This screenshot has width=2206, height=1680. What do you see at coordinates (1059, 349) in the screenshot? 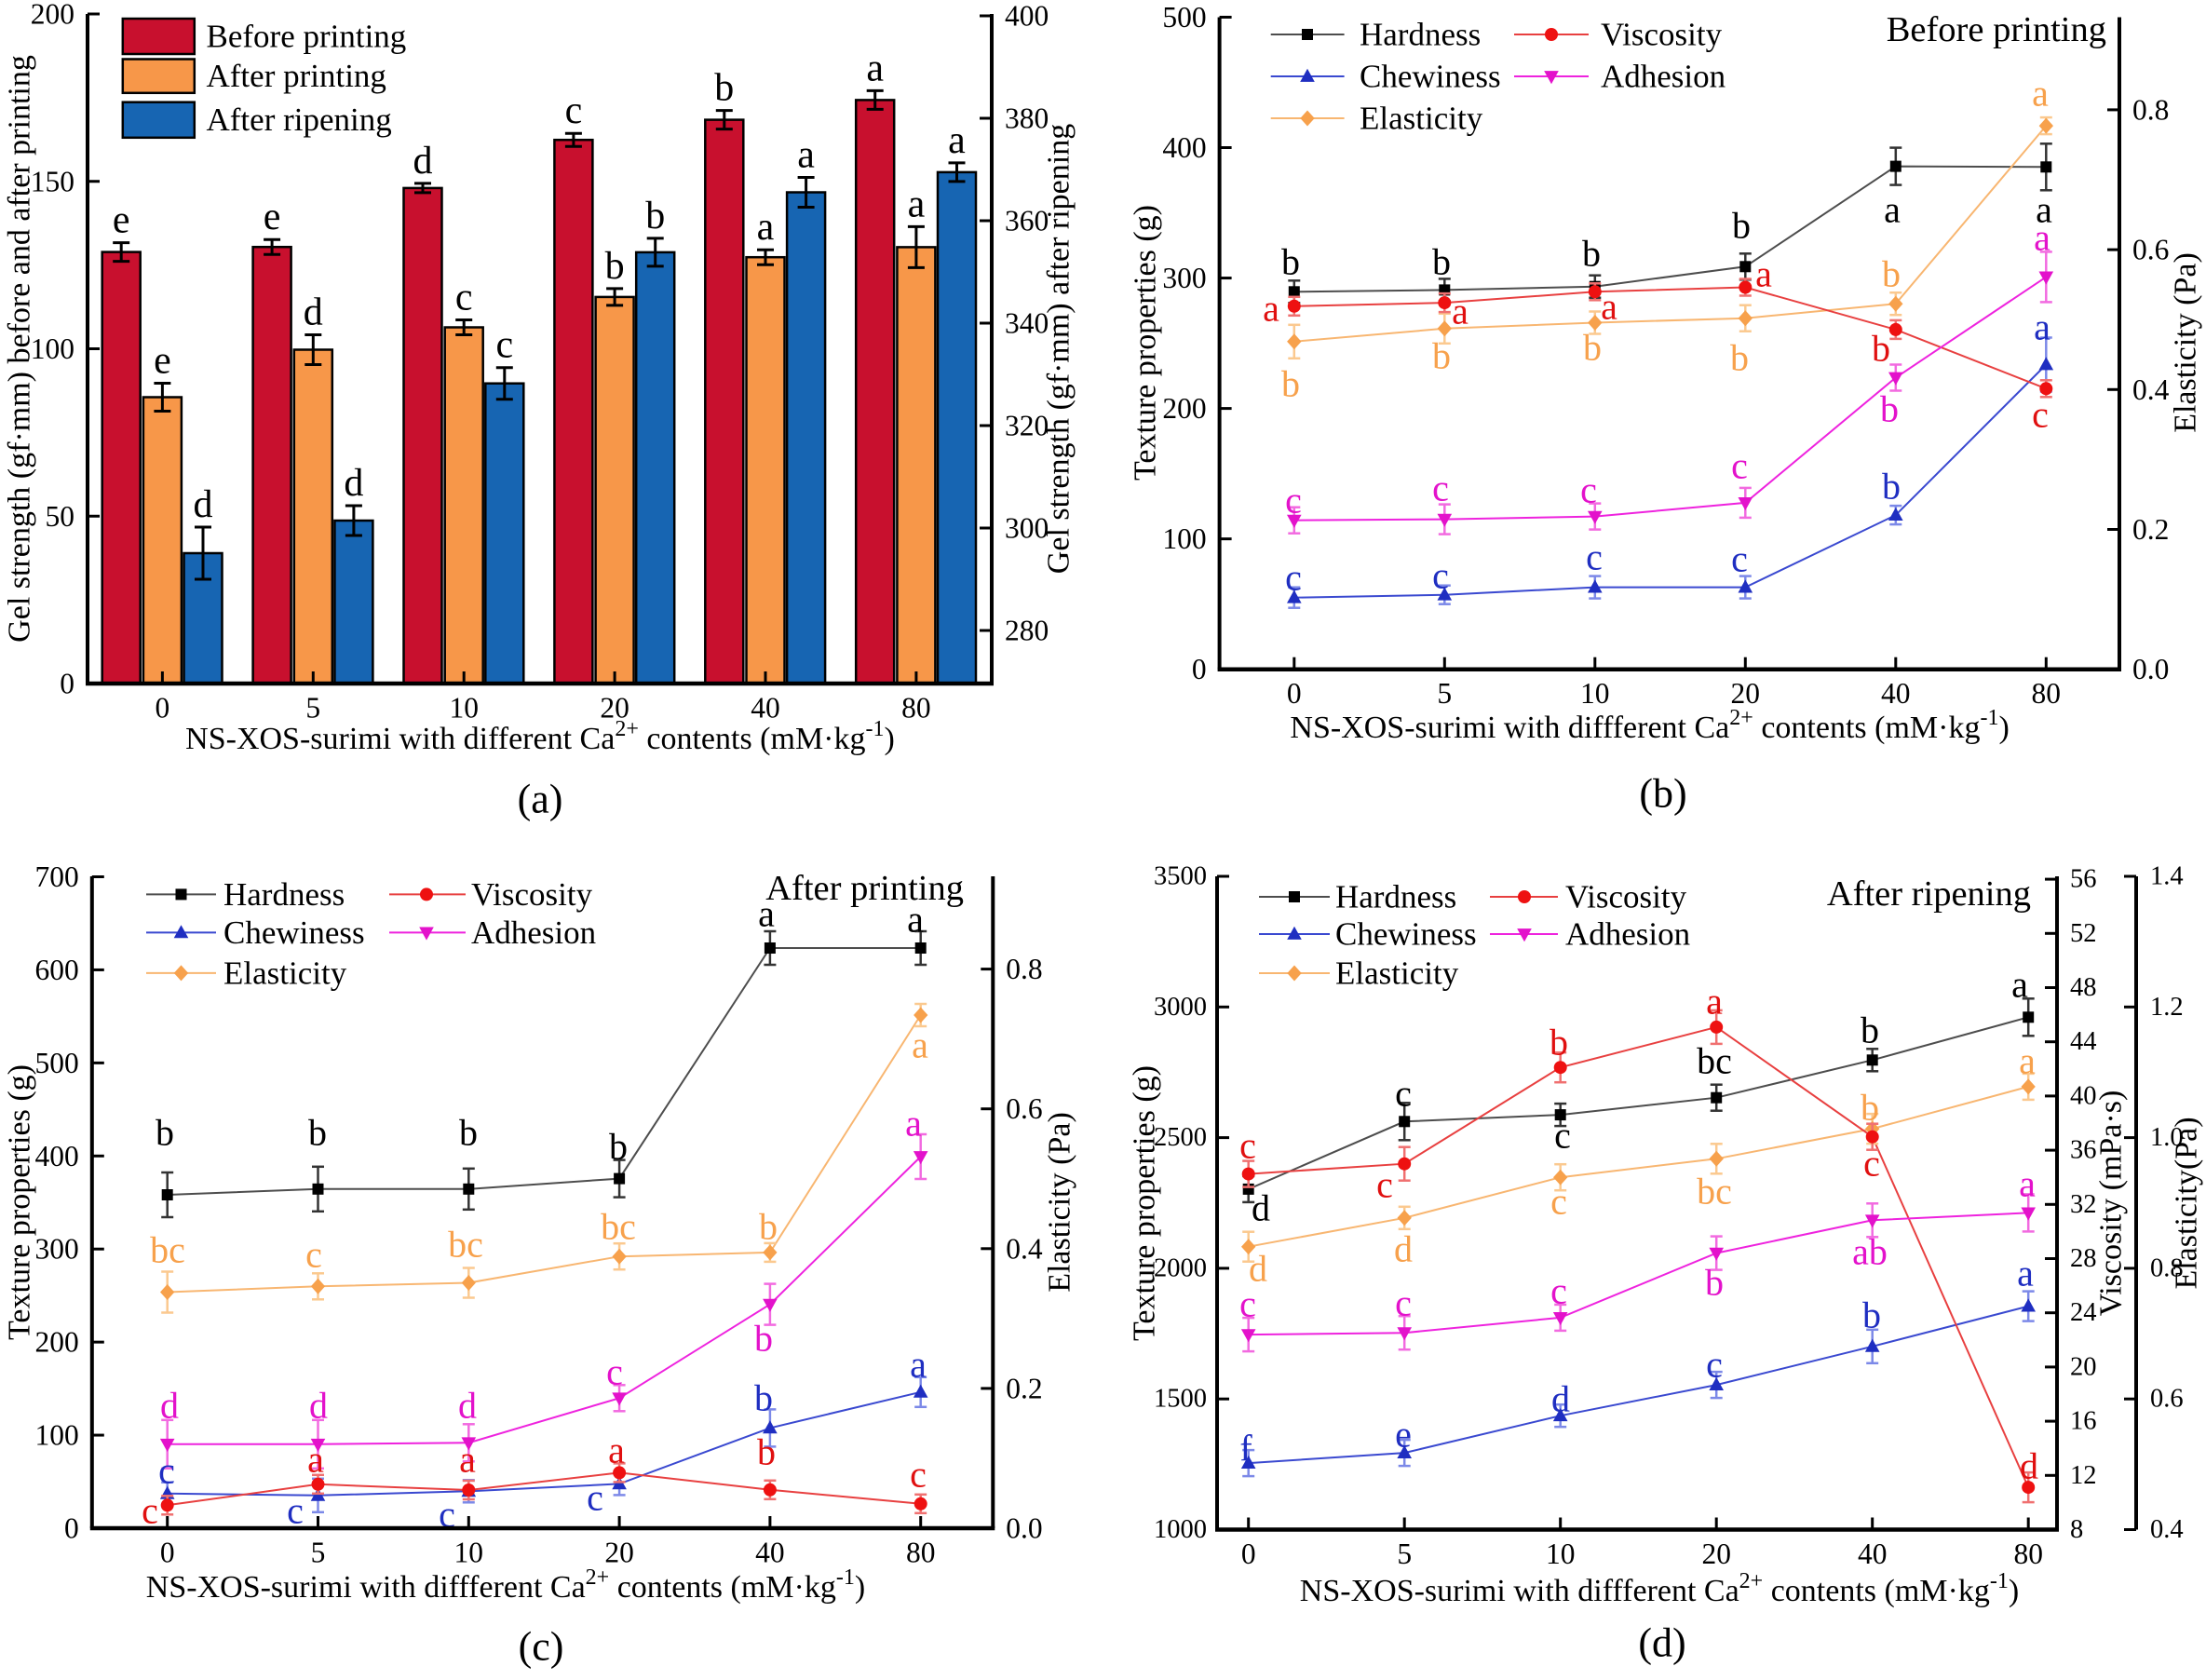
I see `svg-text:Gel strength (gf·mm) after rip: Gel strength (gf·mm) after ripening` at bounding box center [1059, 349].